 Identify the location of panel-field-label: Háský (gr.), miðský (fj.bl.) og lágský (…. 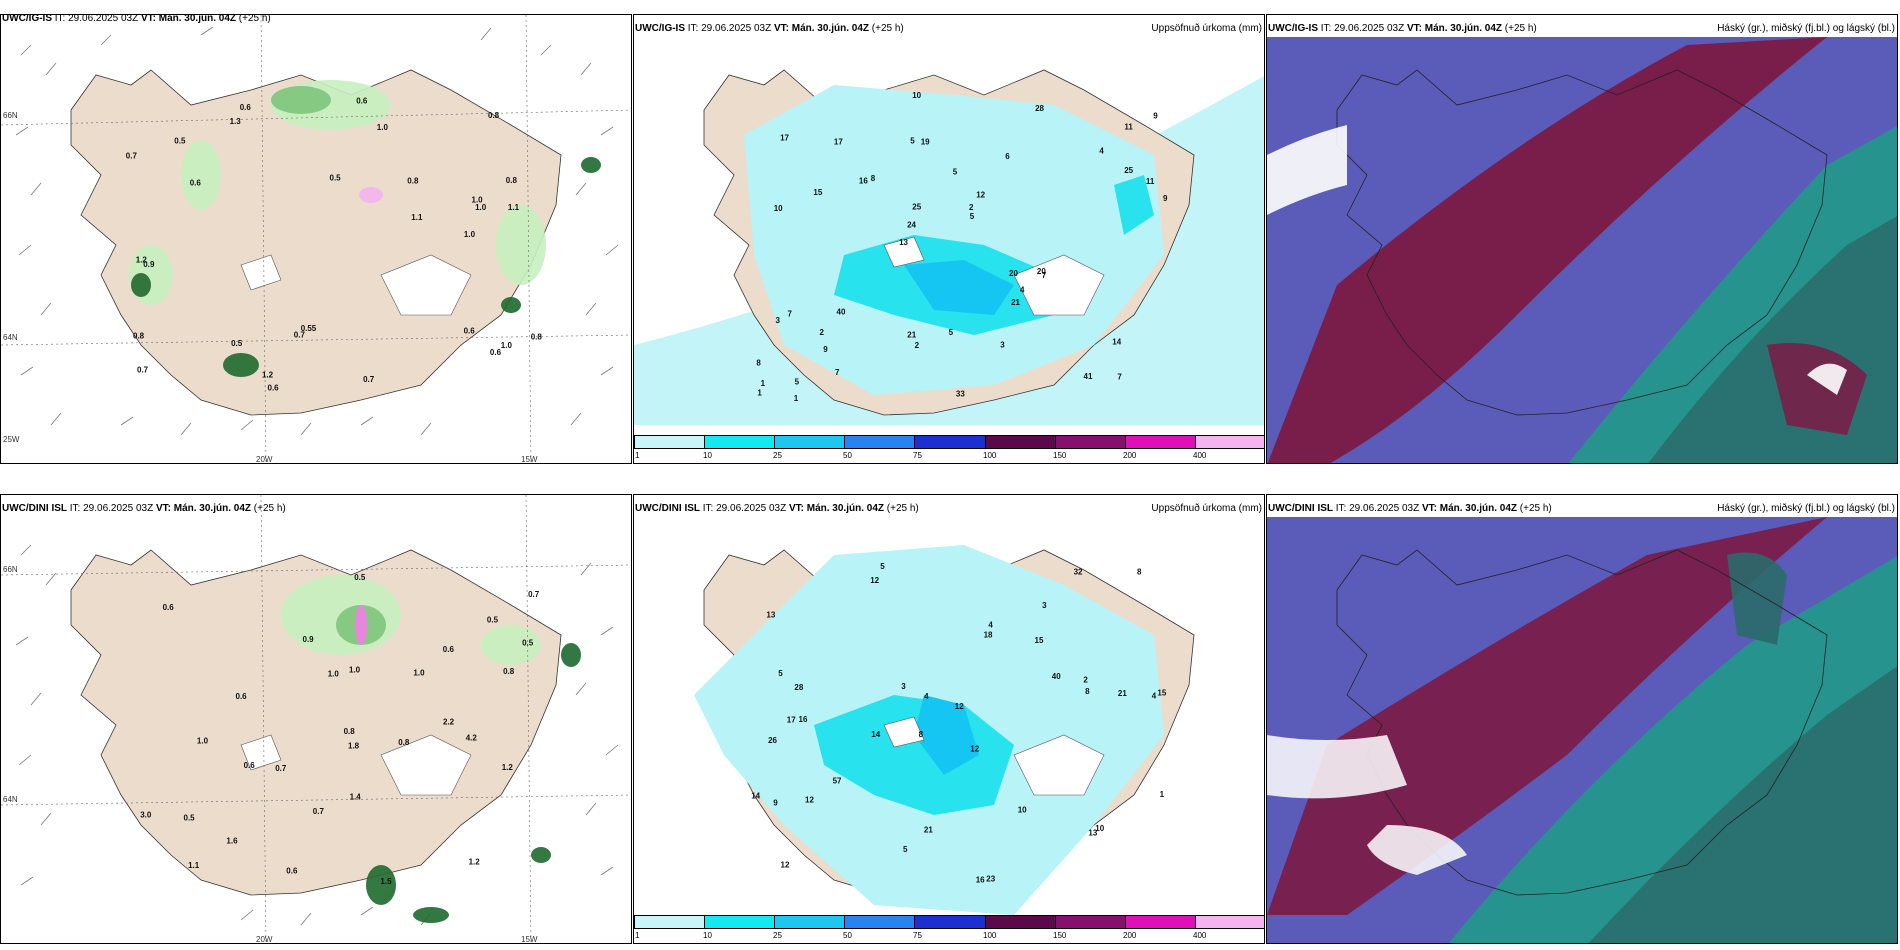
(1806, 28).